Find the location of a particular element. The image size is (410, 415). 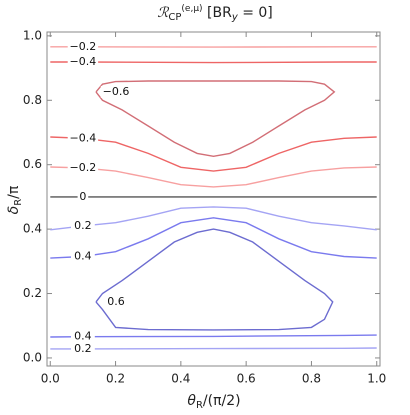

y-tick-label: 0.2 is located at coordinates (32, 293).